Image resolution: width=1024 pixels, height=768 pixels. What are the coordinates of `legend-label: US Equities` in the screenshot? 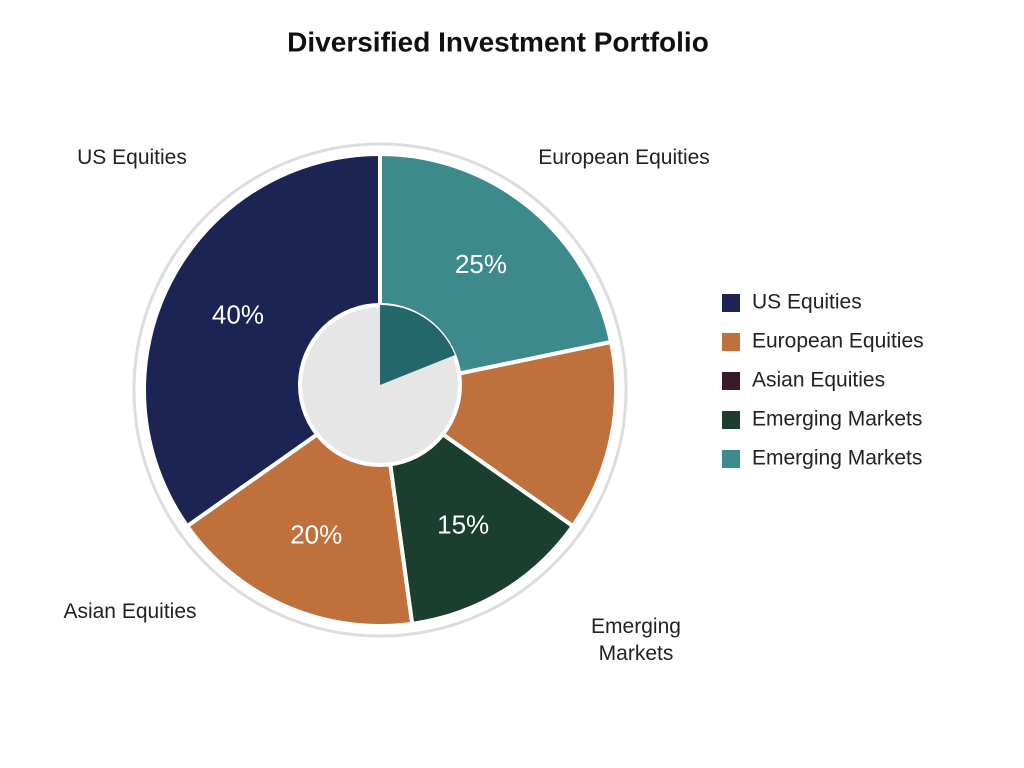 It's located at (807, 302).